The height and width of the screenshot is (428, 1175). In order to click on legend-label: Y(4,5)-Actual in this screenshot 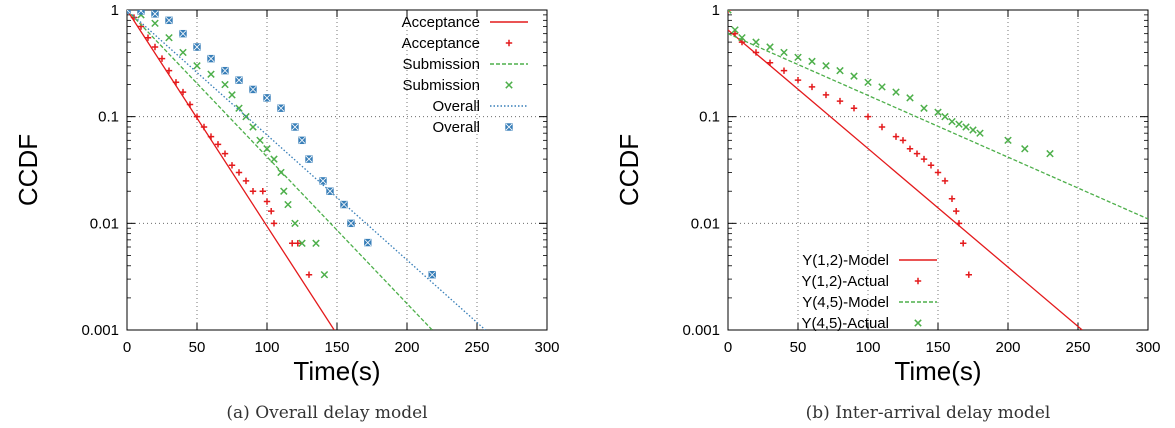, I will do `click(845, 323)`.